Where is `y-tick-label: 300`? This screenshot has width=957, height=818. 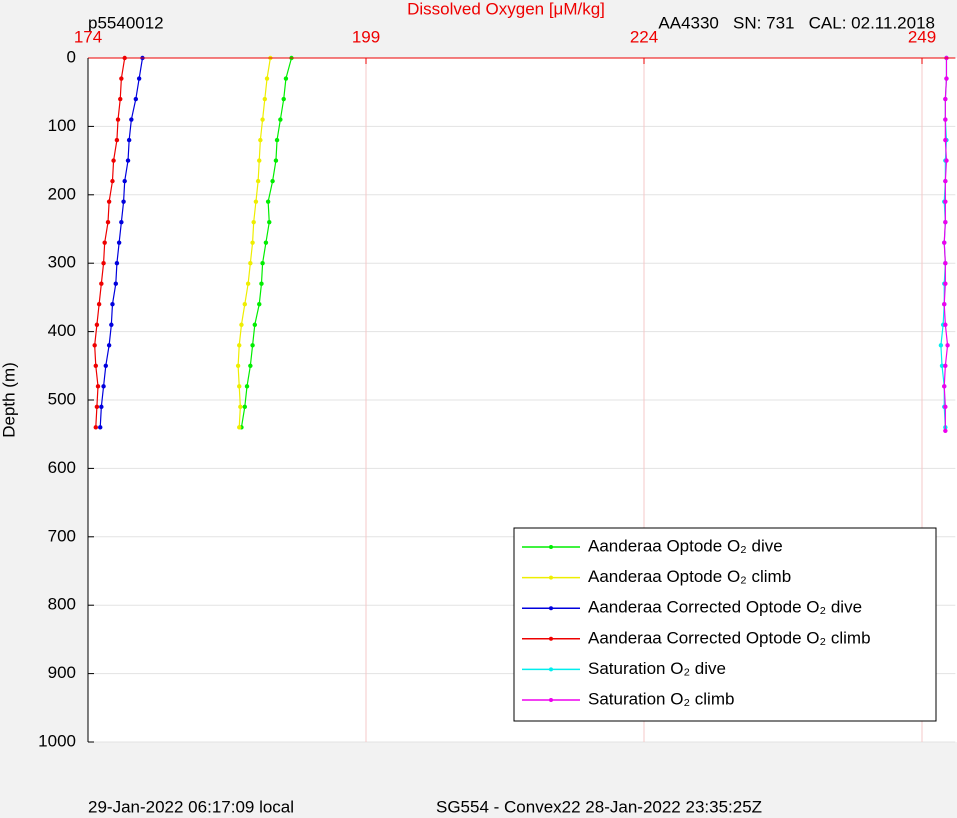
y-tick-label: 300 is located at coordinates (62, 262).